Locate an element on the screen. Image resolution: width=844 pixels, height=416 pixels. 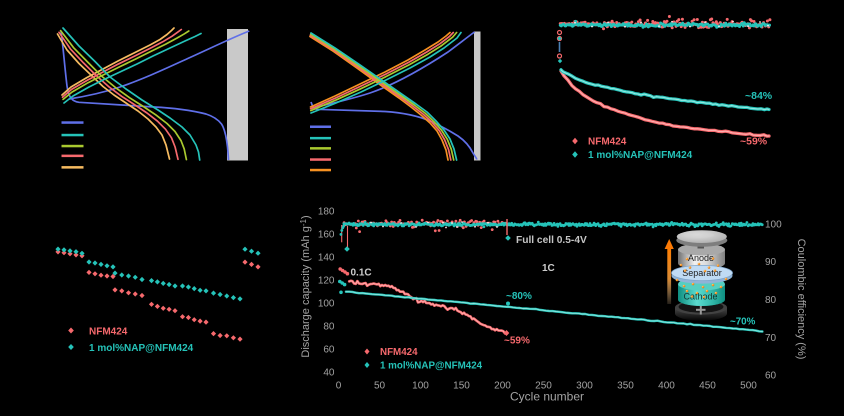
svg-text: Anode is located at coordinates (701, 258).